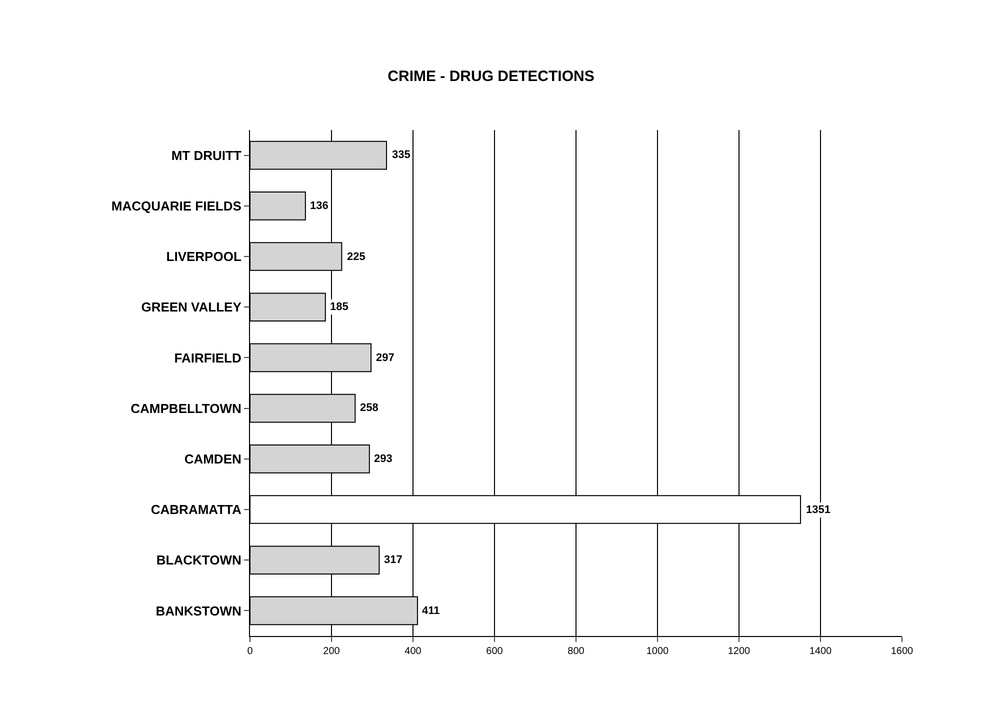 Image resolution: width=982 pixels, height=706 pixels. I want to click on x-tick-label: 0, so click(250, 651).